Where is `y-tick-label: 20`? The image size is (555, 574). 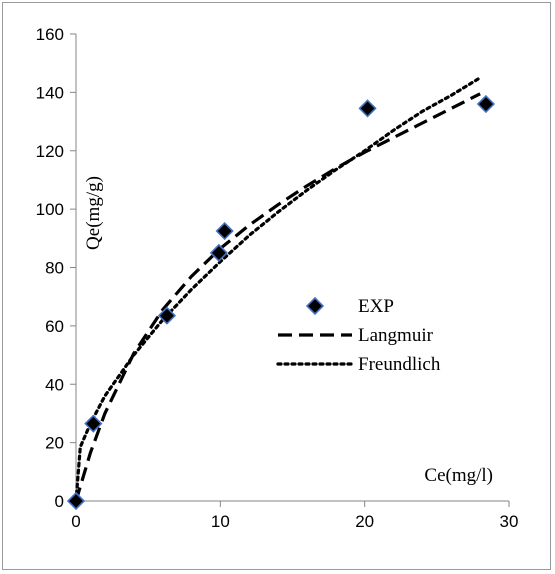 y-tick-label: 20 is located at coordinates (54, 443).